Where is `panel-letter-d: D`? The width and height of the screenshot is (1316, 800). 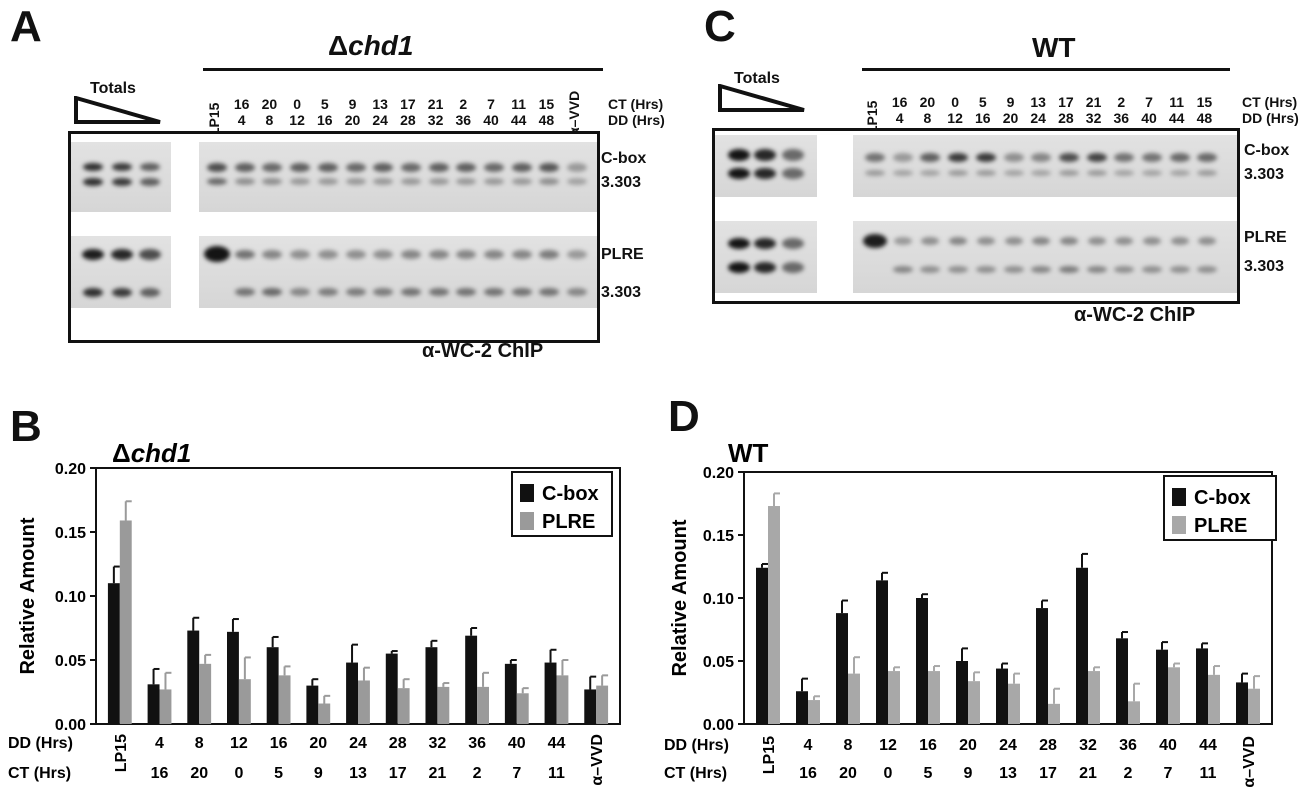
panel-letter-d: D is located at coordinates (684, 416).